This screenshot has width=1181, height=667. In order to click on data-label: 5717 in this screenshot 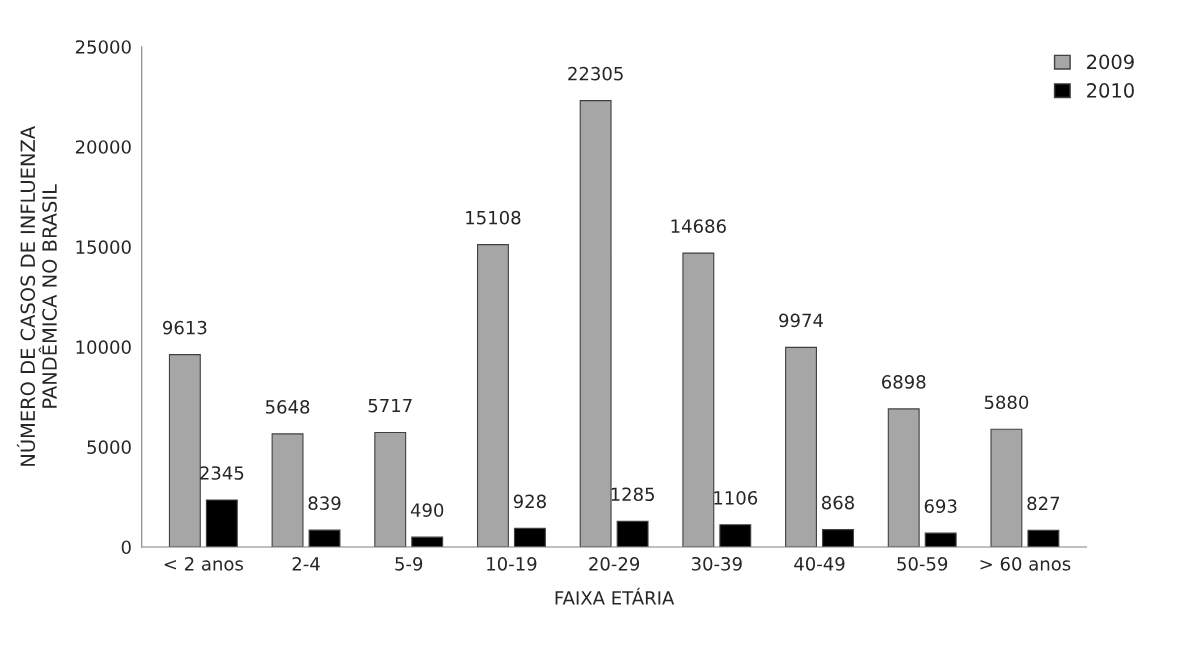, I will do `click(390, 405)`.